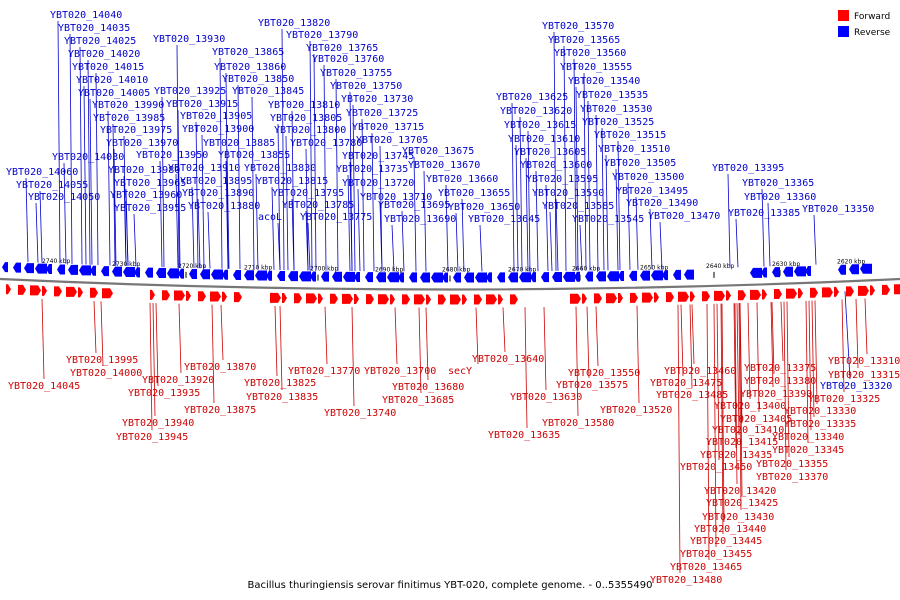  Describe the element at coordinates (150, 183) in the screenshot. I see `reverse-gene-label: YBT020_13965` at that location.